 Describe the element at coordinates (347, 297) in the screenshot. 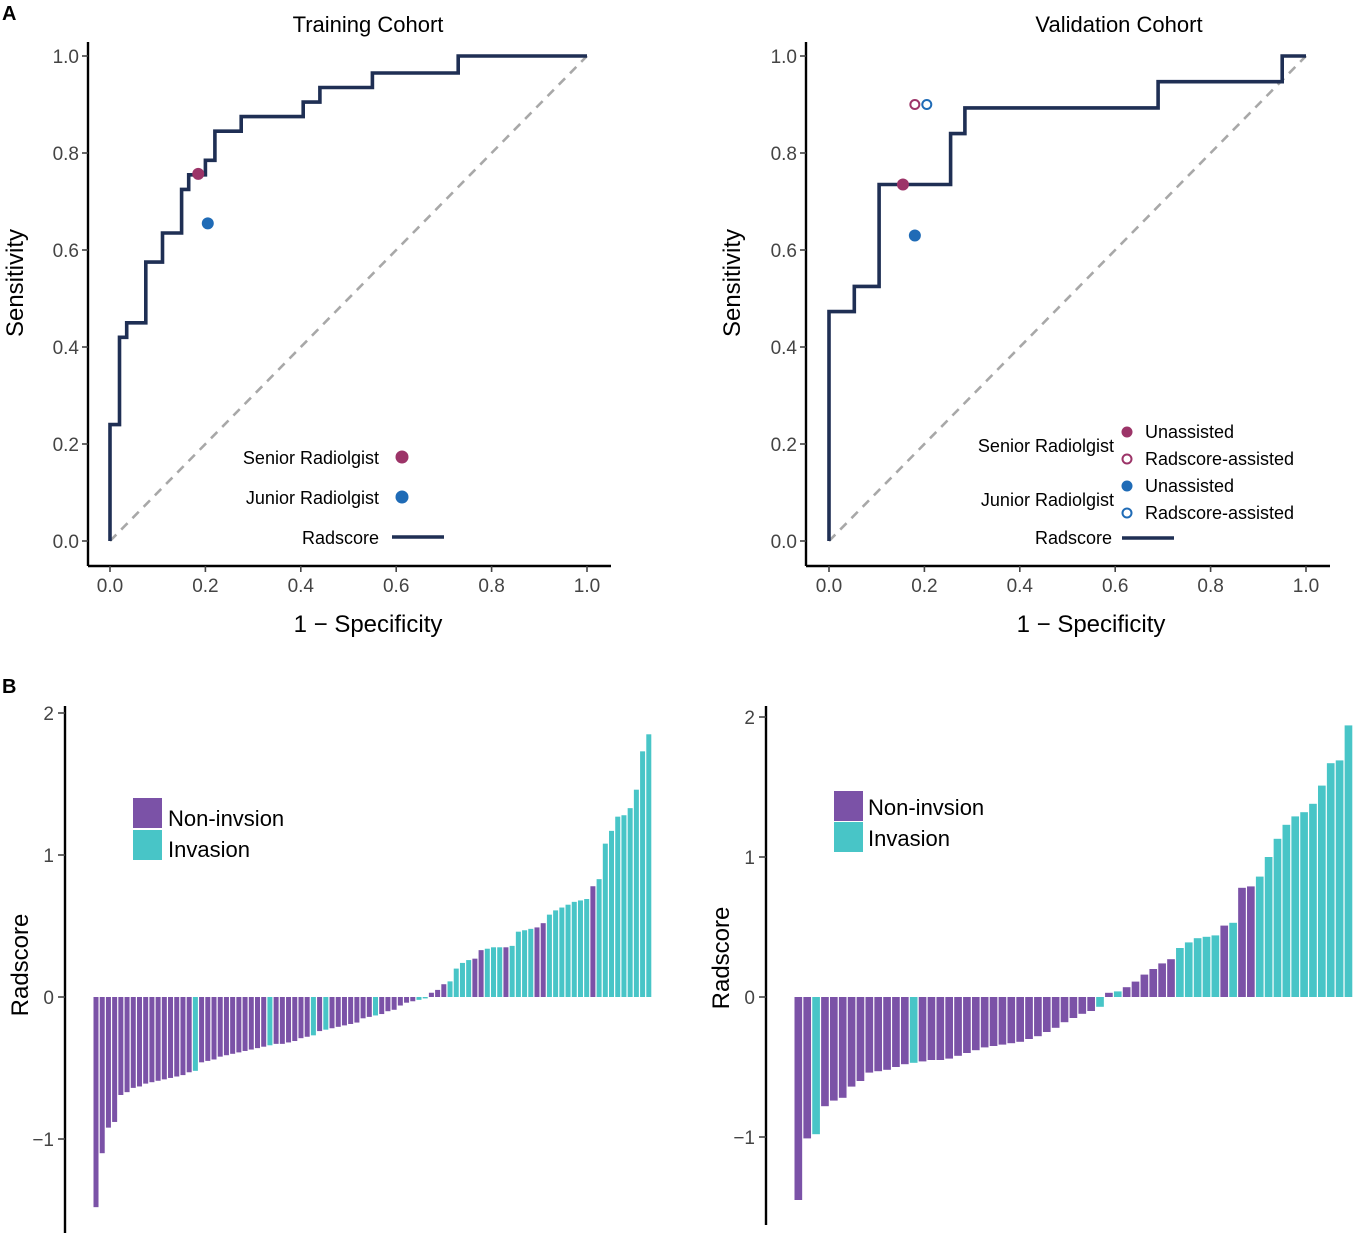

I see `roc-curve-radscore` at that location.